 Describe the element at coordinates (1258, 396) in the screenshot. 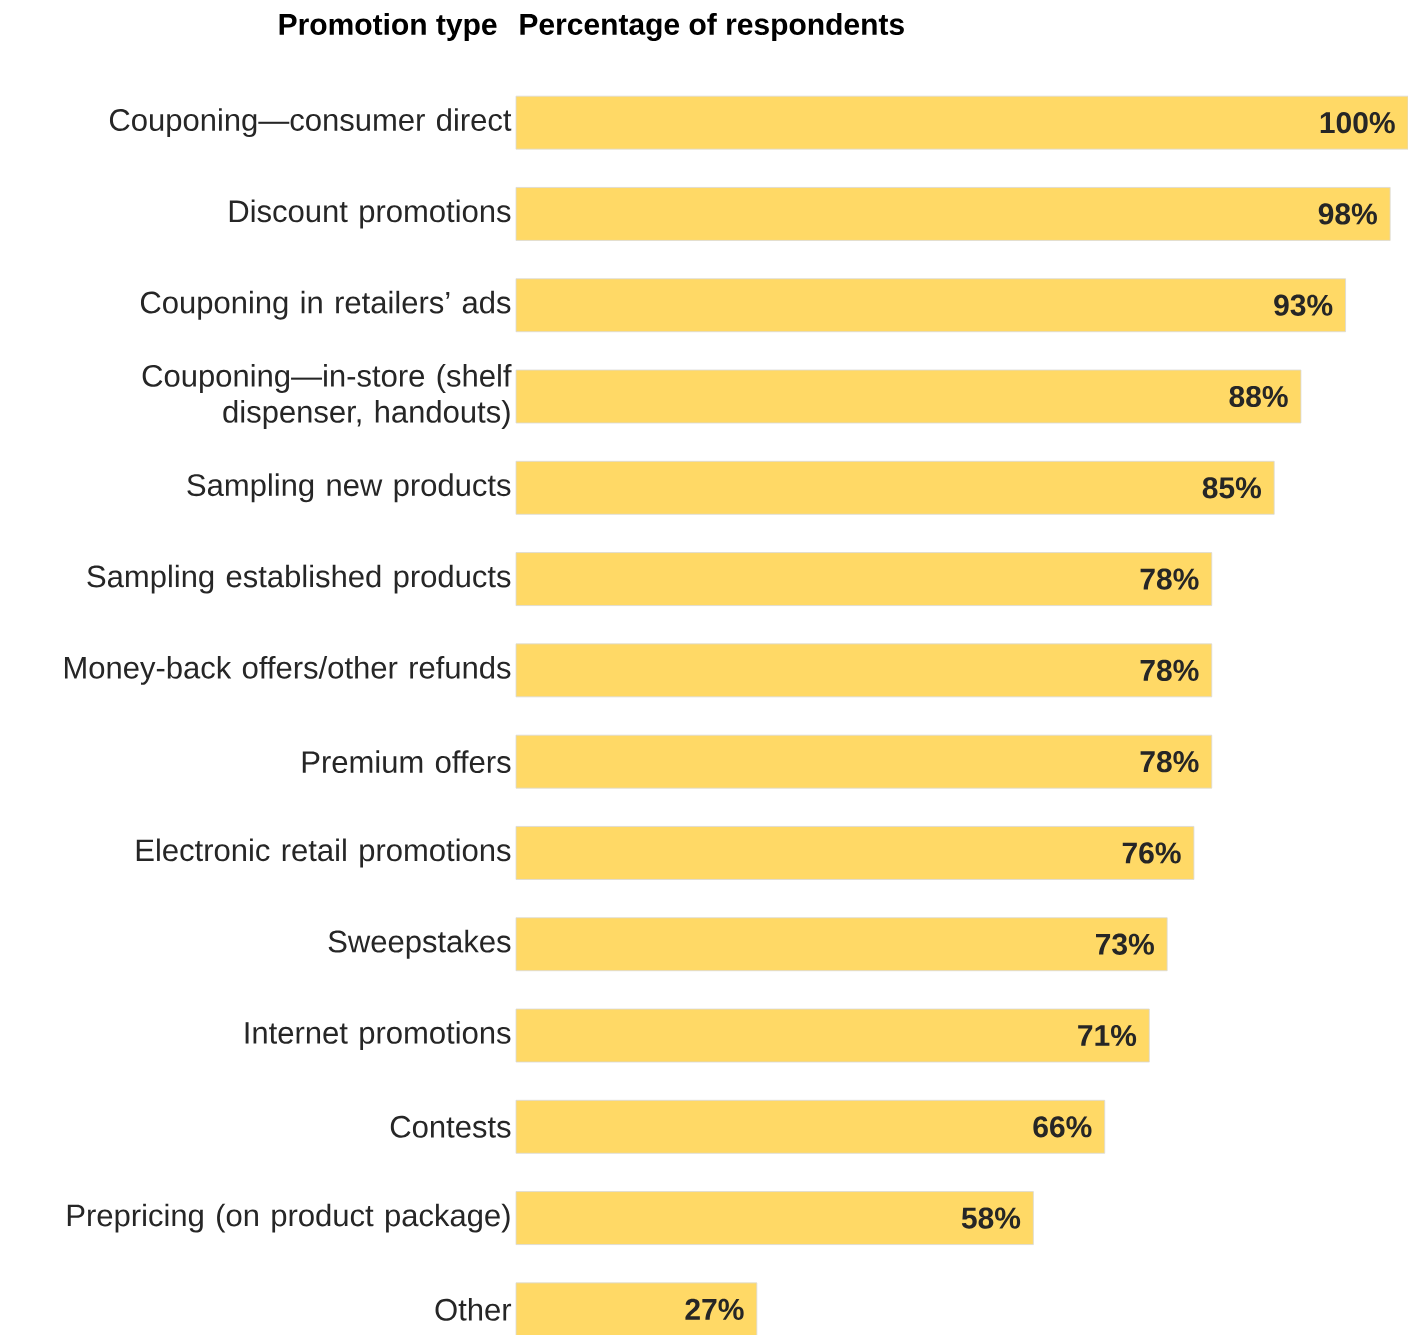

I see `data-label: 88%` at that location.